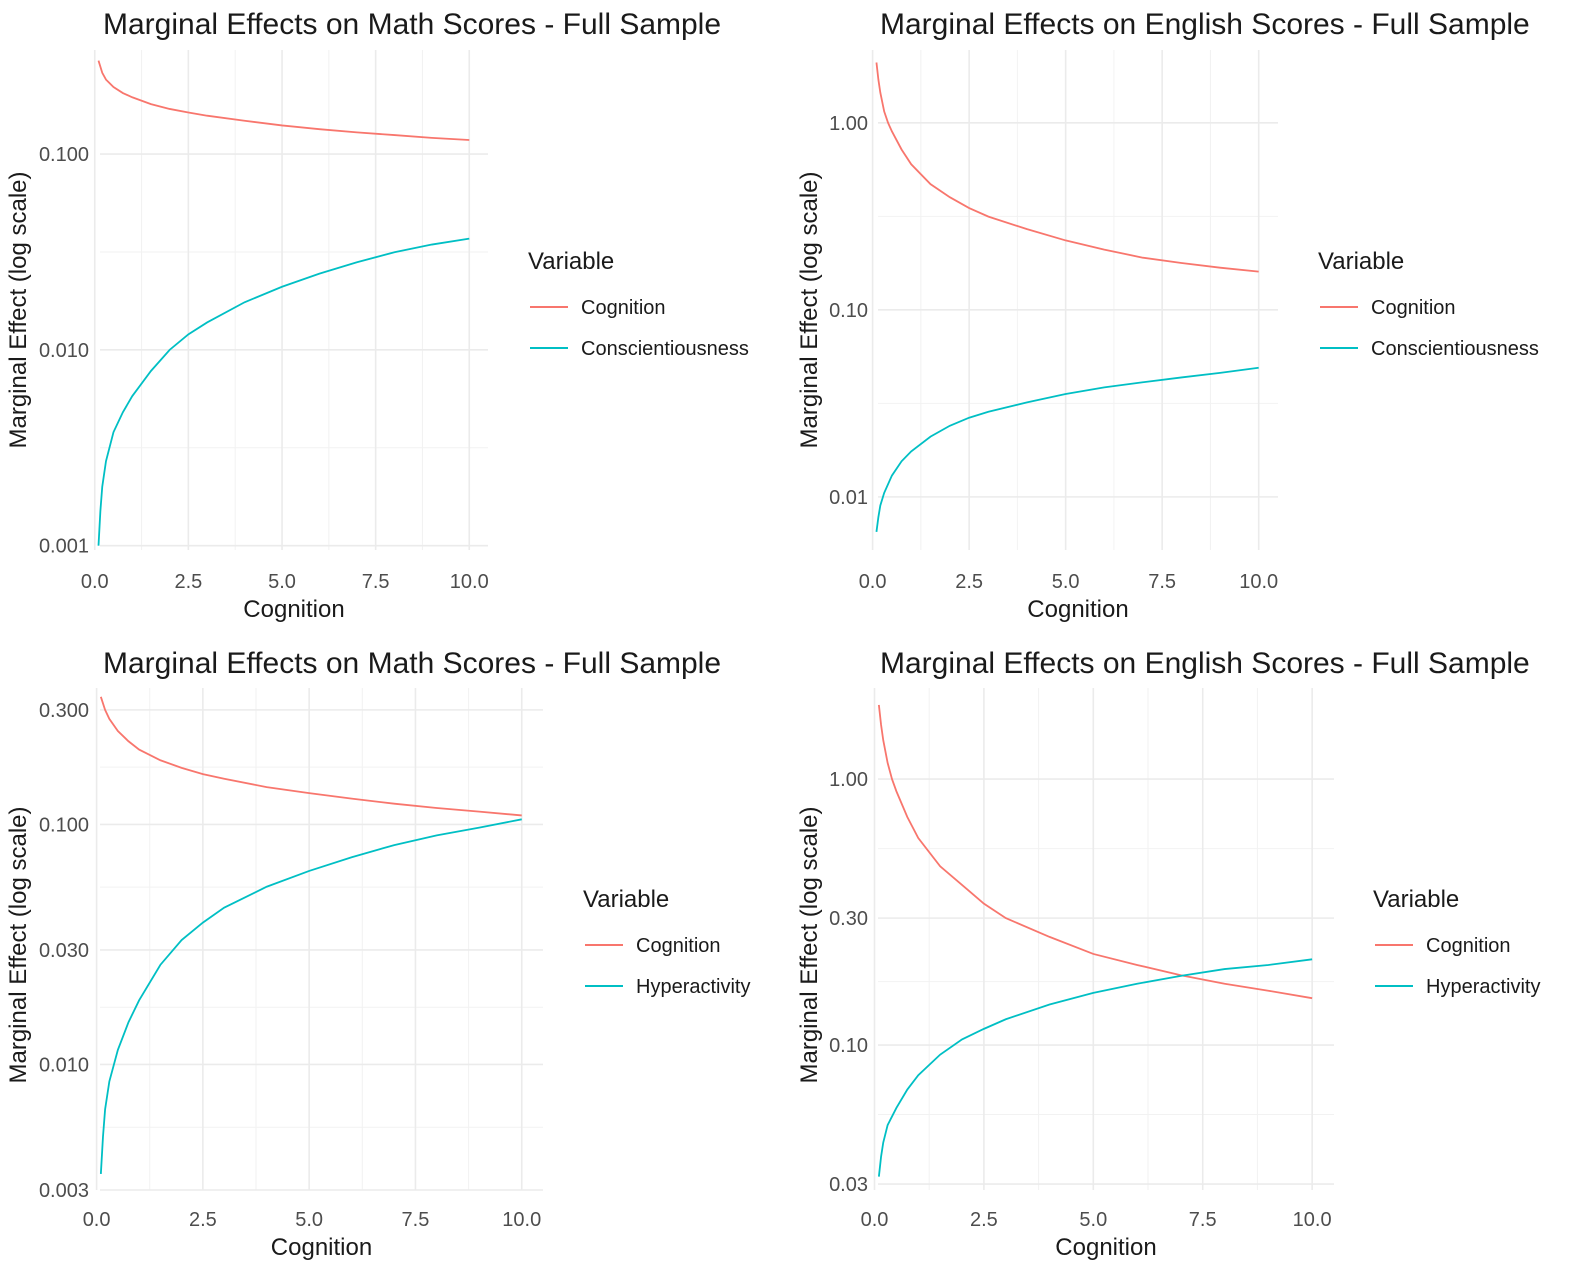 The height and width of the screenshot is (1281, 1586). I want to click on y-tick-label: 0.003, so click(64, 1191).